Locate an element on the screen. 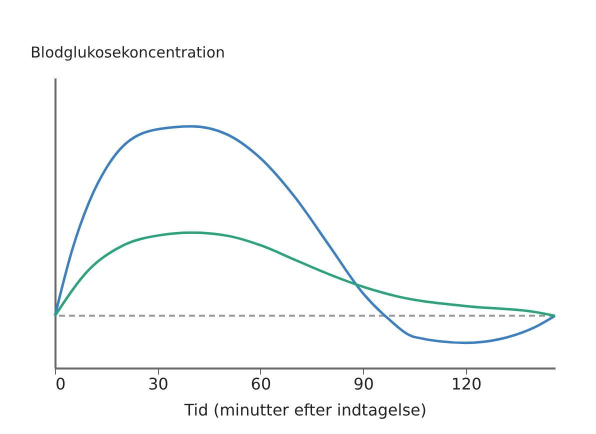 The image size is (596, 434). x-tick-label: 60 is located at coordinates (261, 384).